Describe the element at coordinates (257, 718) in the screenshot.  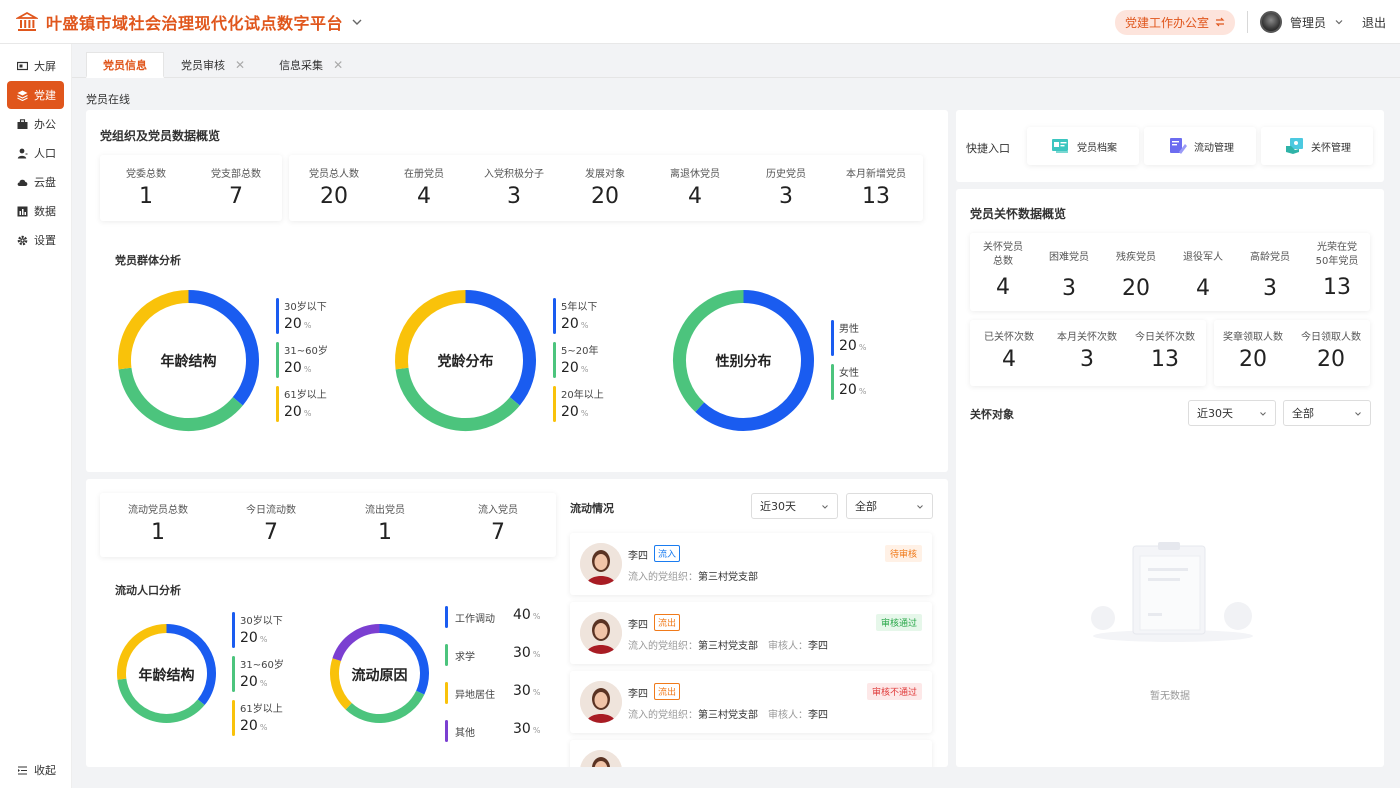
I see `legend-item: 61岁以上 20%` at that location.